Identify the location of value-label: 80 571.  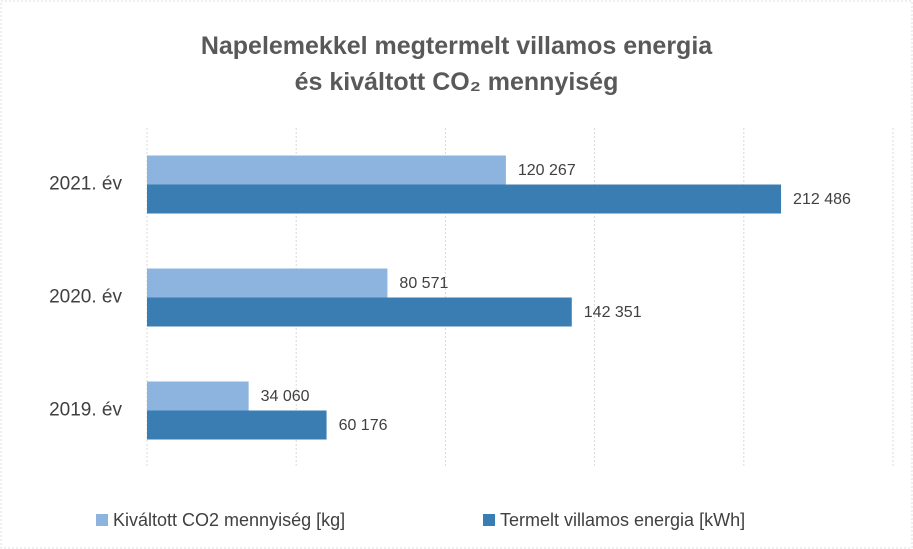
(423, 283).